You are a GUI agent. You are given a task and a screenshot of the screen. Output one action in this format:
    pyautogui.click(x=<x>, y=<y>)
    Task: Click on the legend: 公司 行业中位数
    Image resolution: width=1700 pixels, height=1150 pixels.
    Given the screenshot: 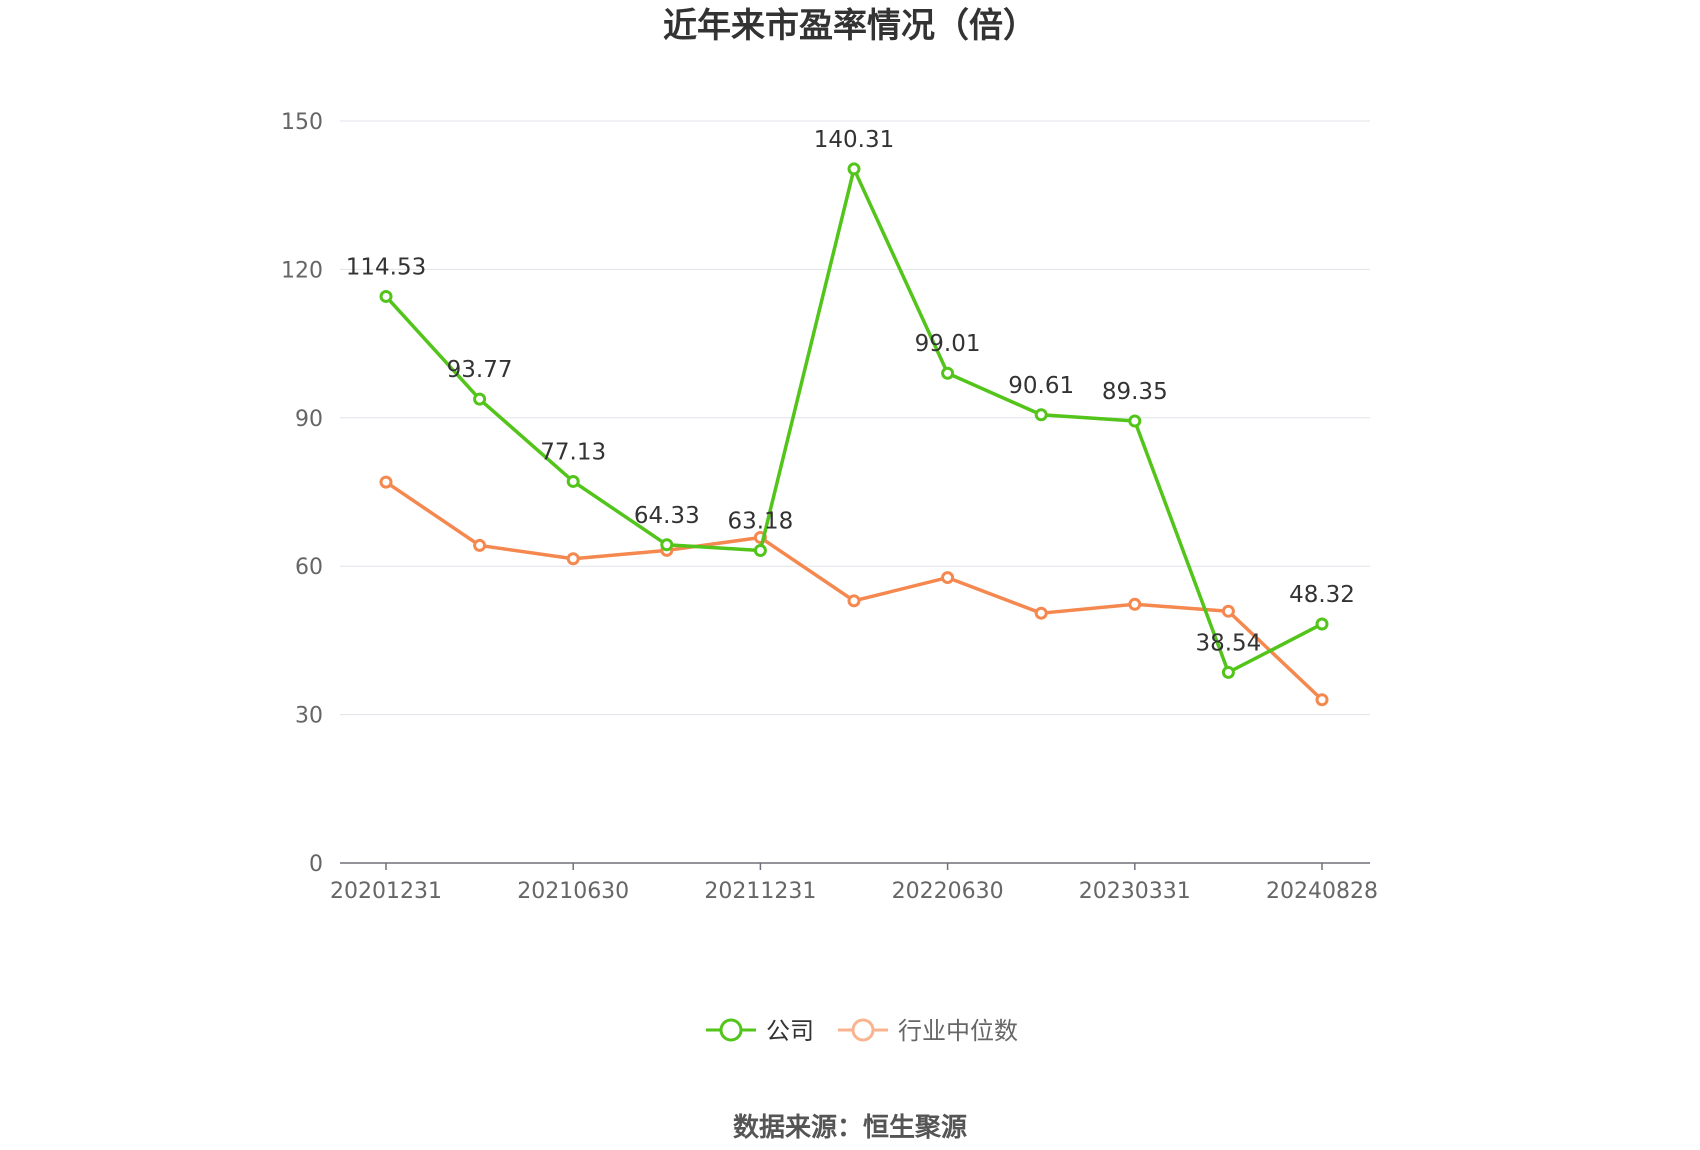 What is the action you would take?
    pyautogui.click(x=862, y=1031)
    